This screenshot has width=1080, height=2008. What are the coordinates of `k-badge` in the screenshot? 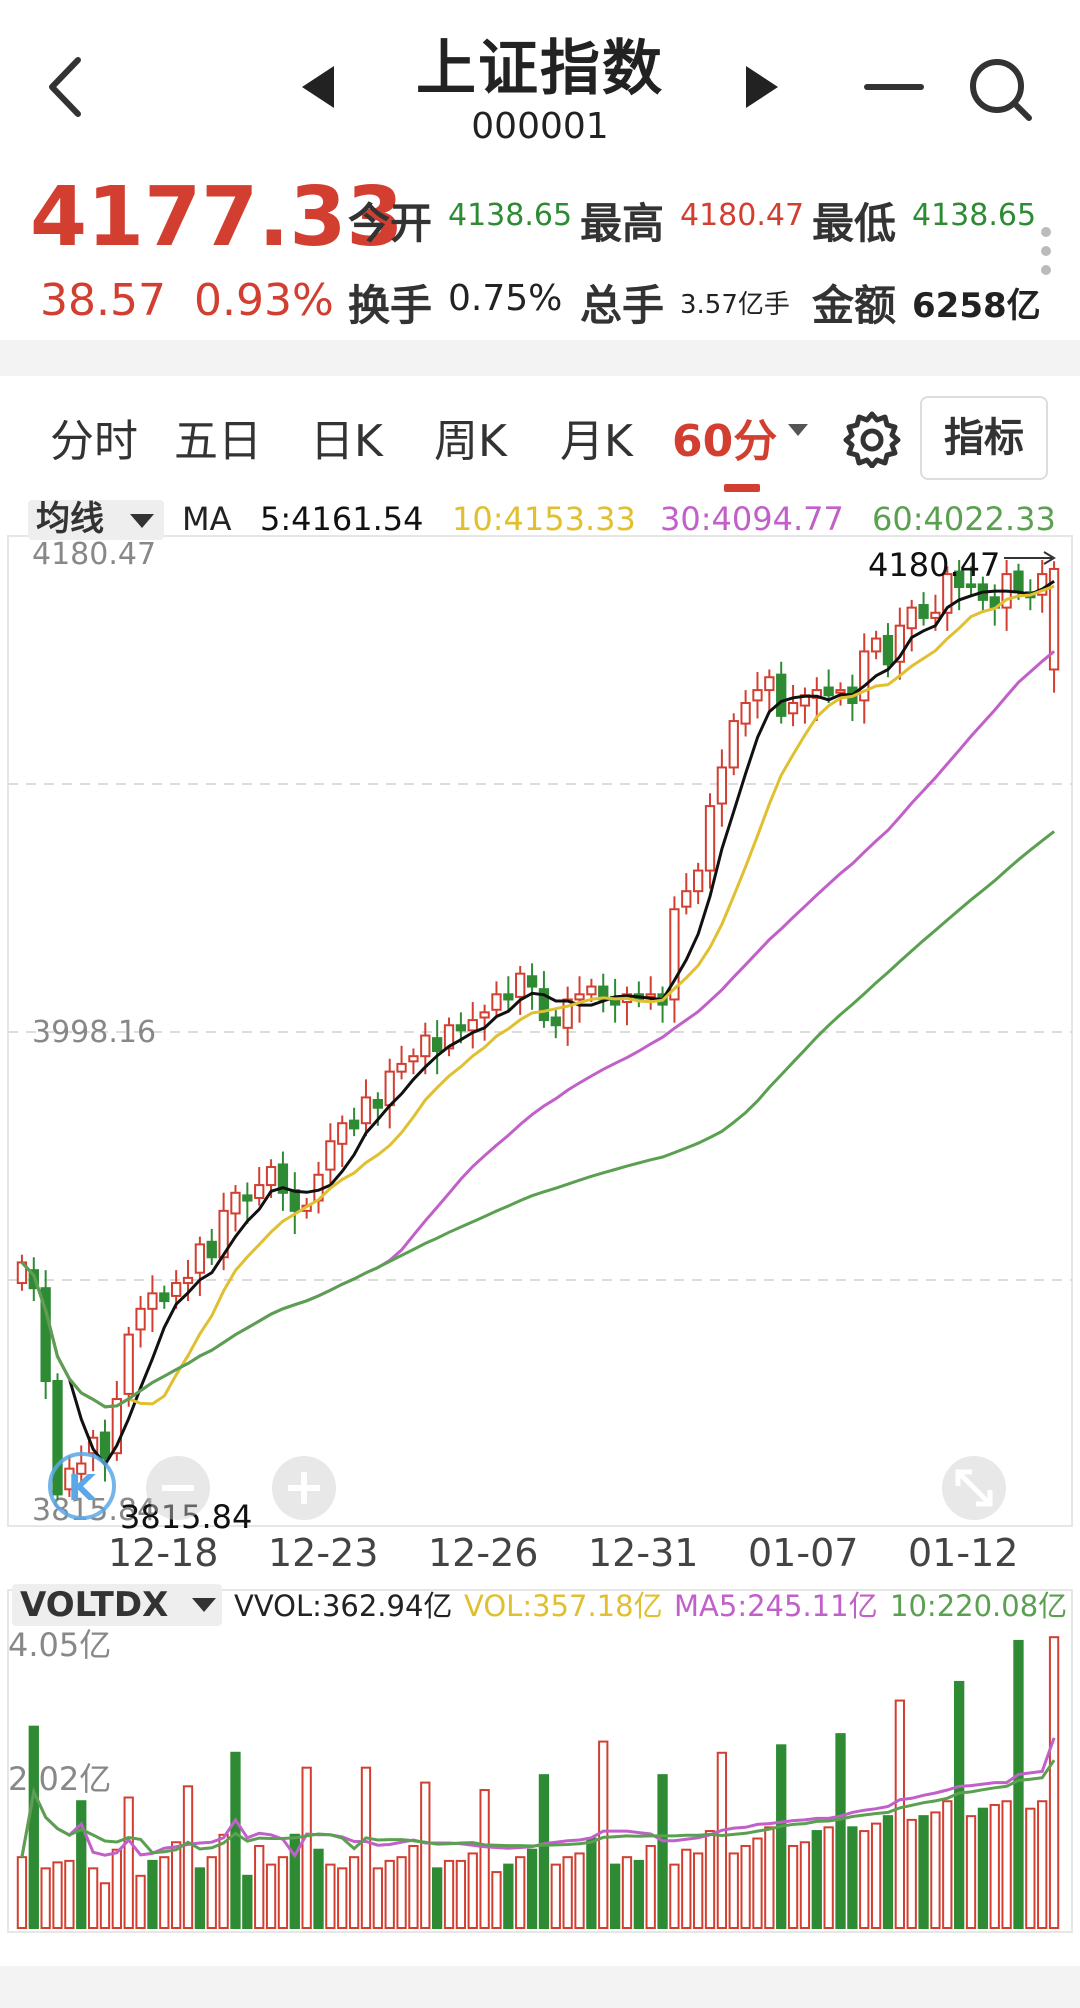 It's located at (82, 1486).